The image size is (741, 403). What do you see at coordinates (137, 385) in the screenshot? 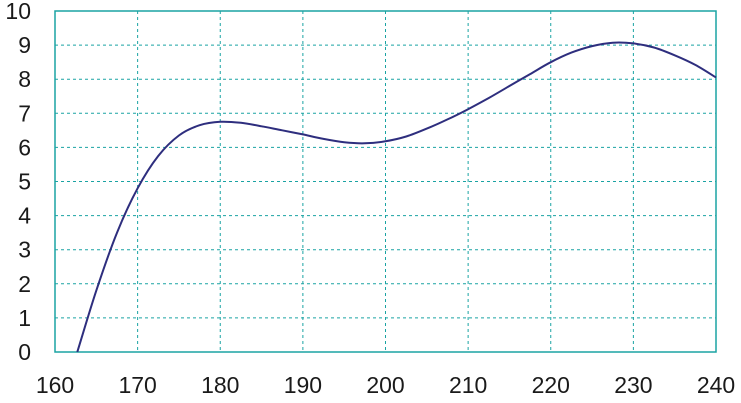
I see `x-tick-label: 170` at bounding box center [137, 385].